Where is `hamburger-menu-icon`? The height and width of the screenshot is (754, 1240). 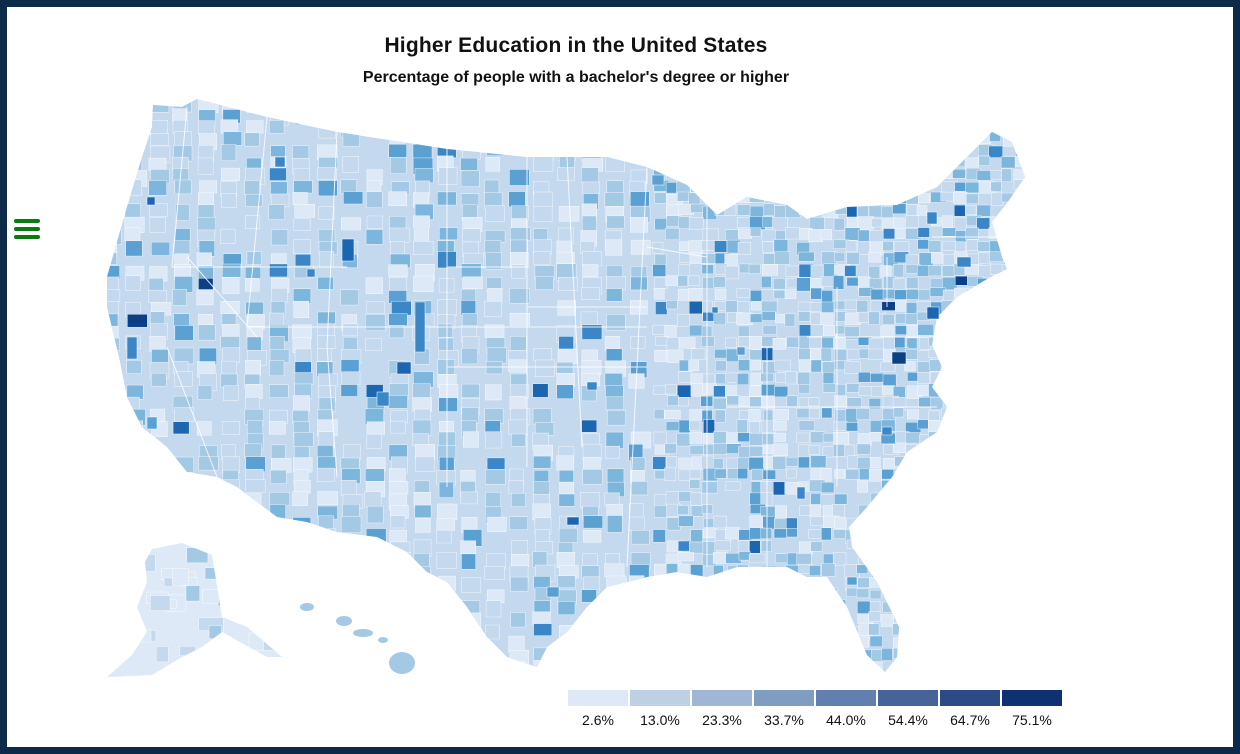
hamburger-menu-icon is located at coordinates (27, 230).